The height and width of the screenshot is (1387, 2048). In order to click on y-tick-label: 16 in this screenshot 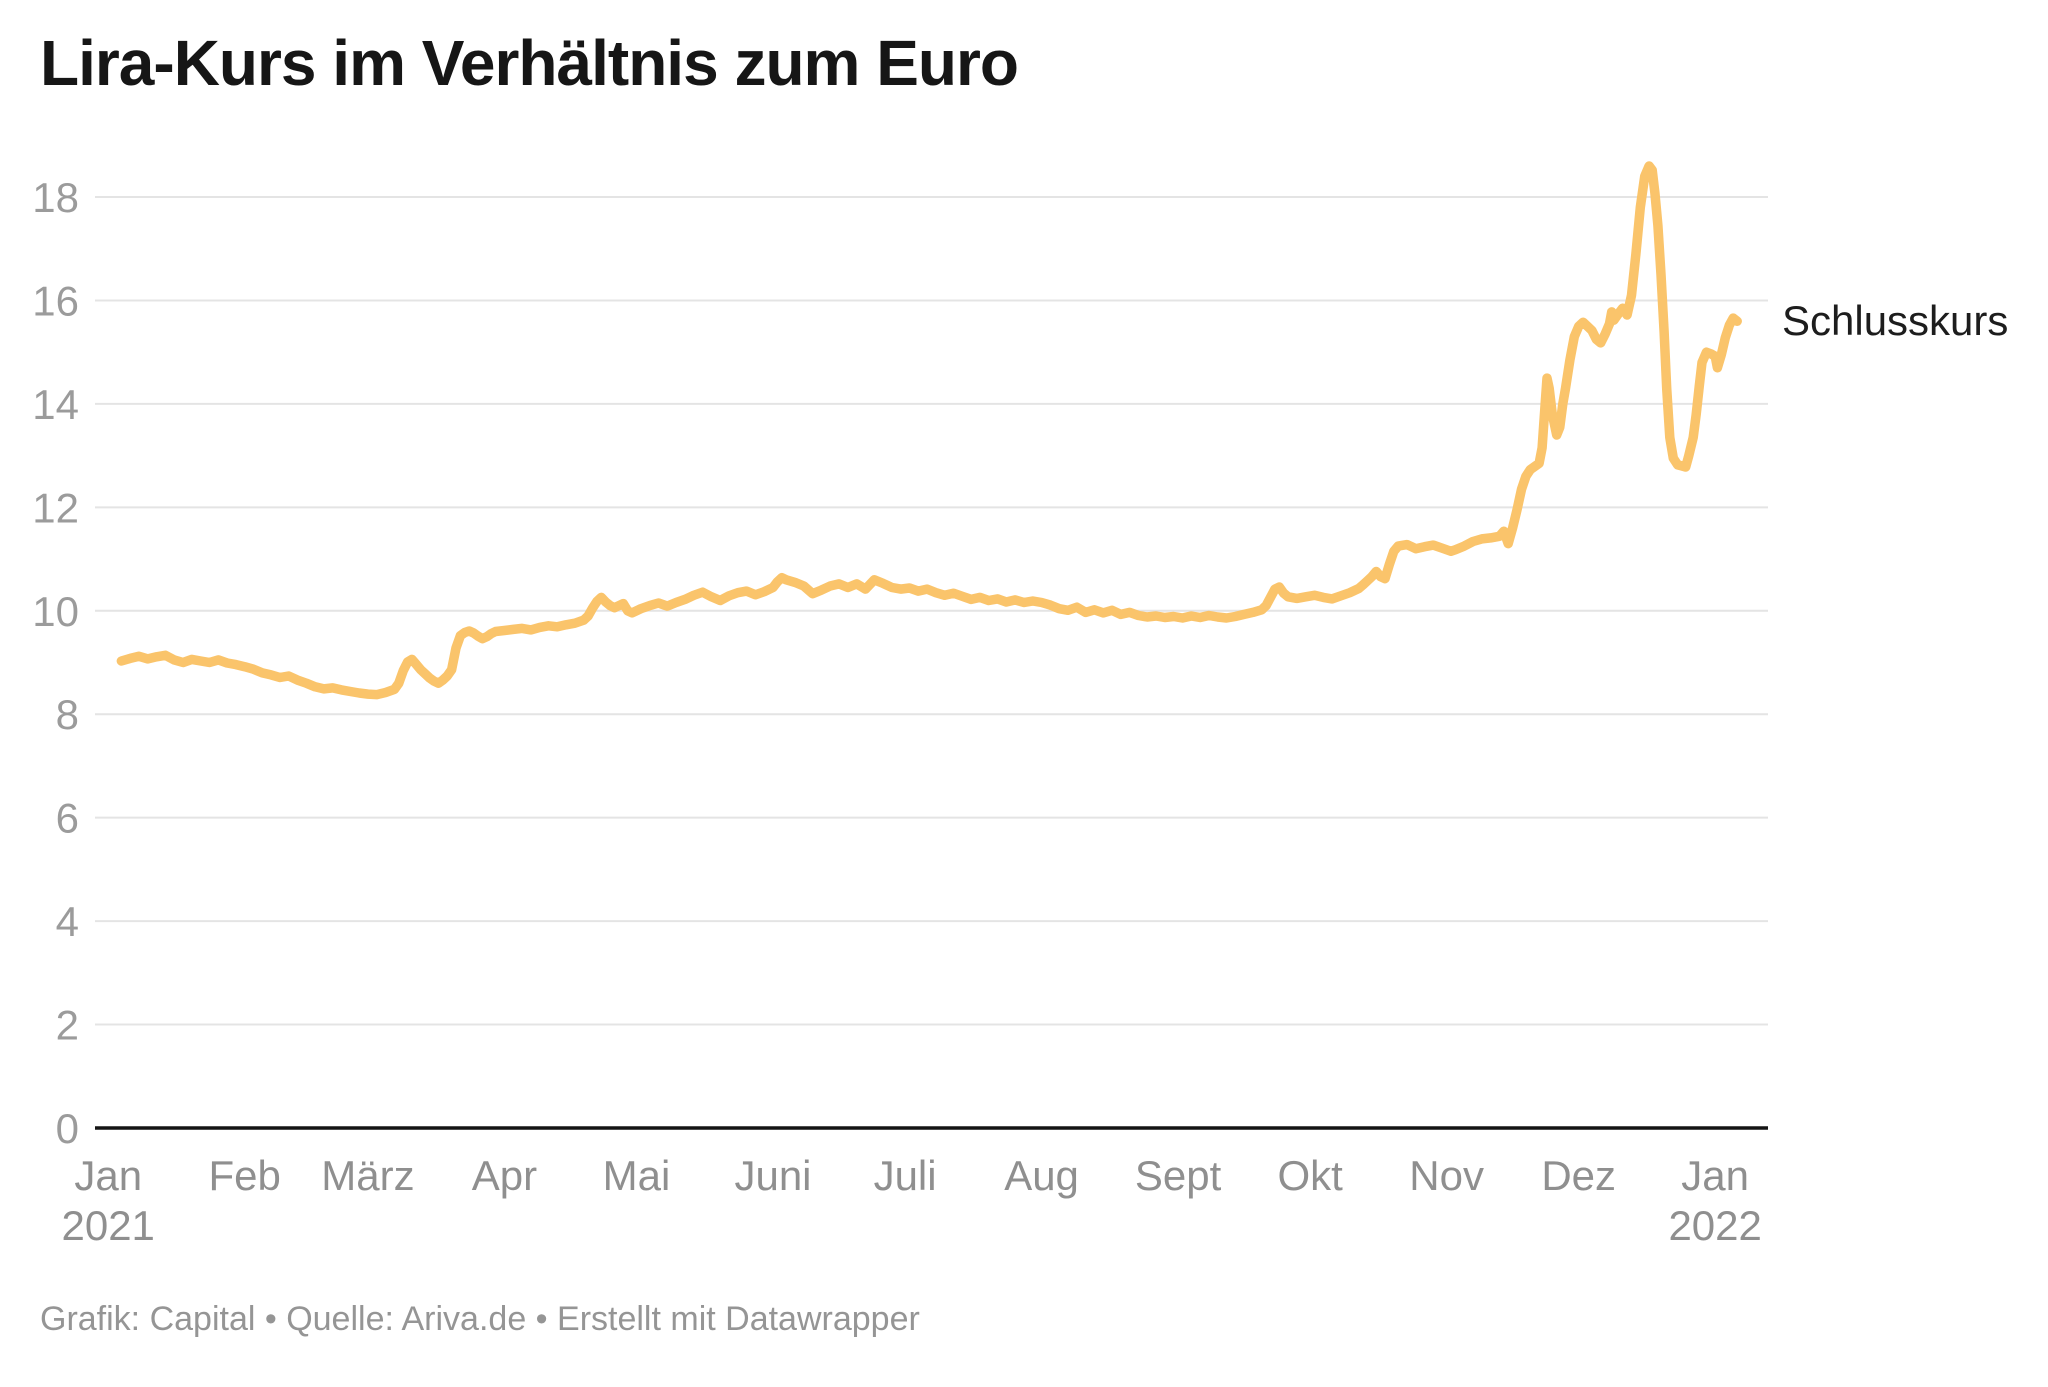, I will do `click(55, 300)`.